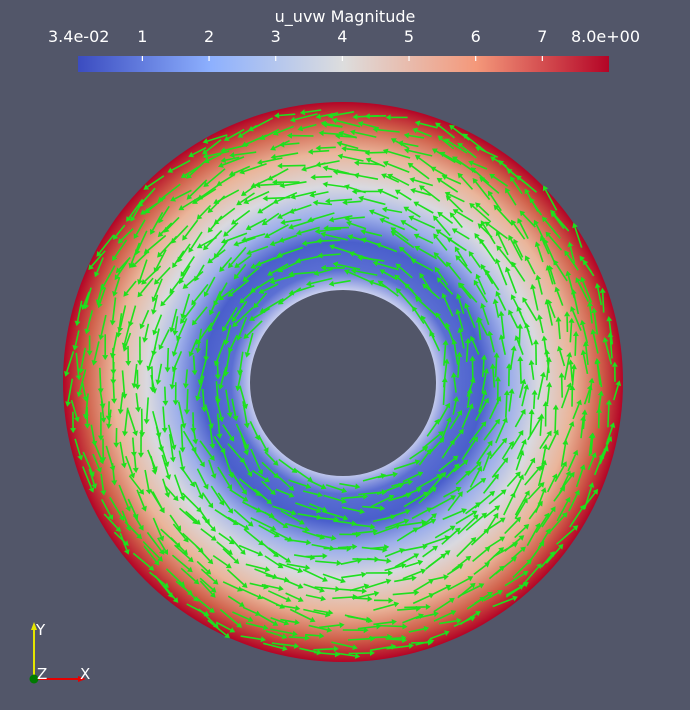 The image size is (690, 710). I want to click on colorbar-tick-label: 2, so click(209, 36).